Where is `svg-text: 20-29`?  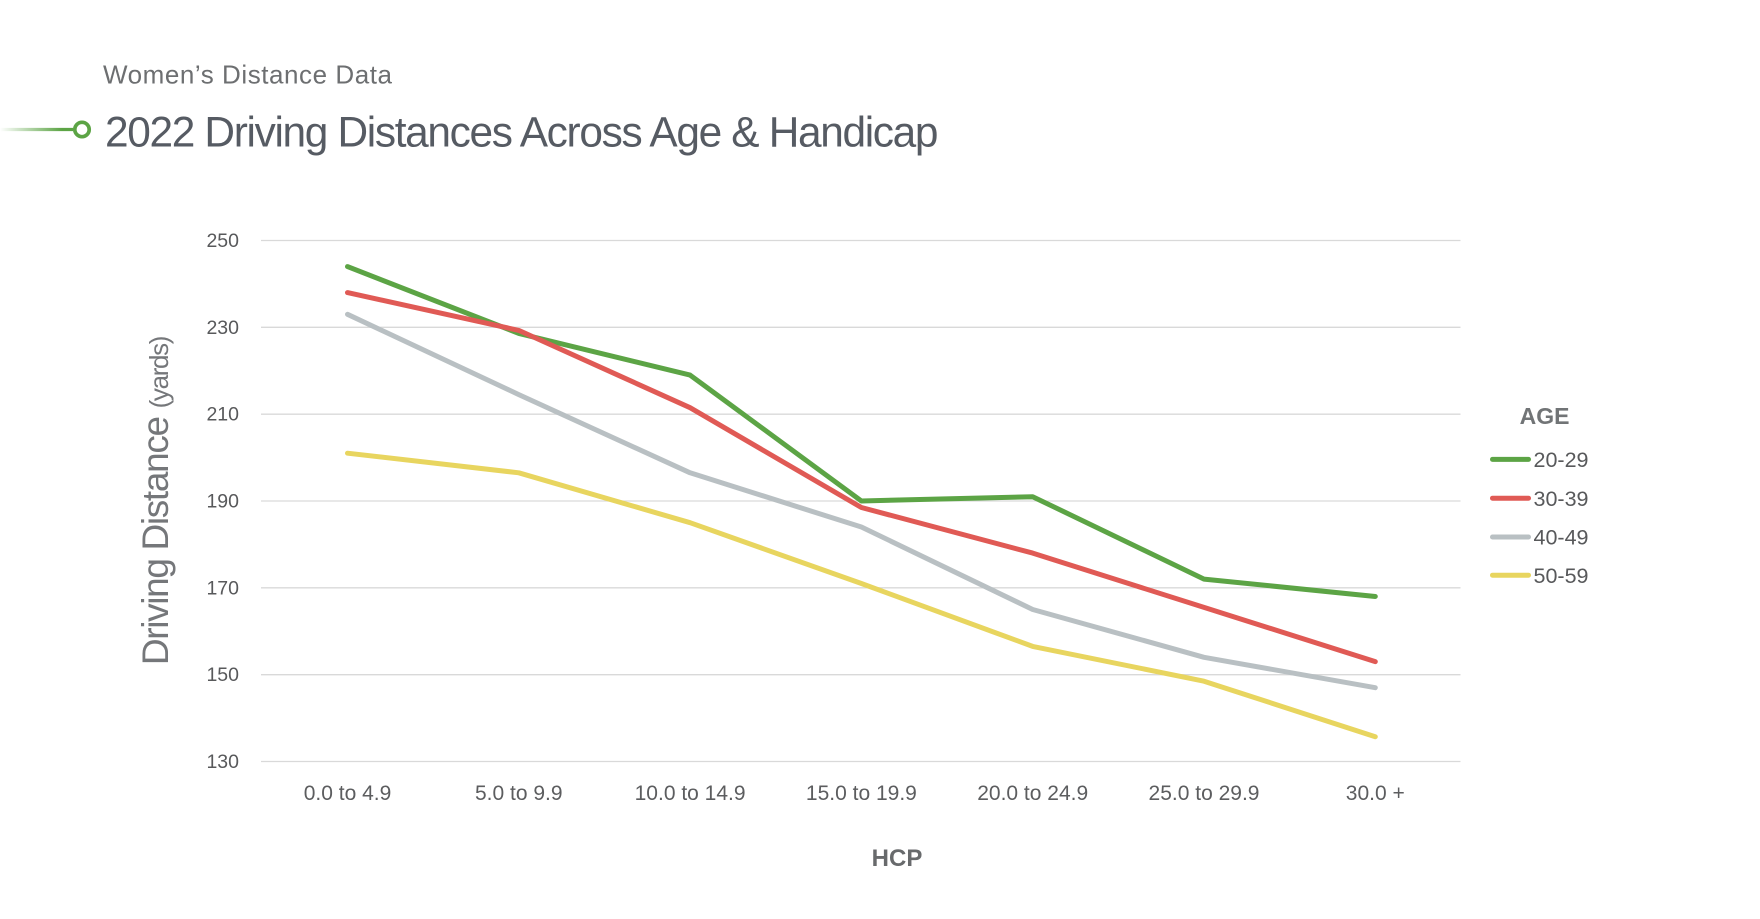
svg-text: 20-29 is located at coordinates (1561, 460).